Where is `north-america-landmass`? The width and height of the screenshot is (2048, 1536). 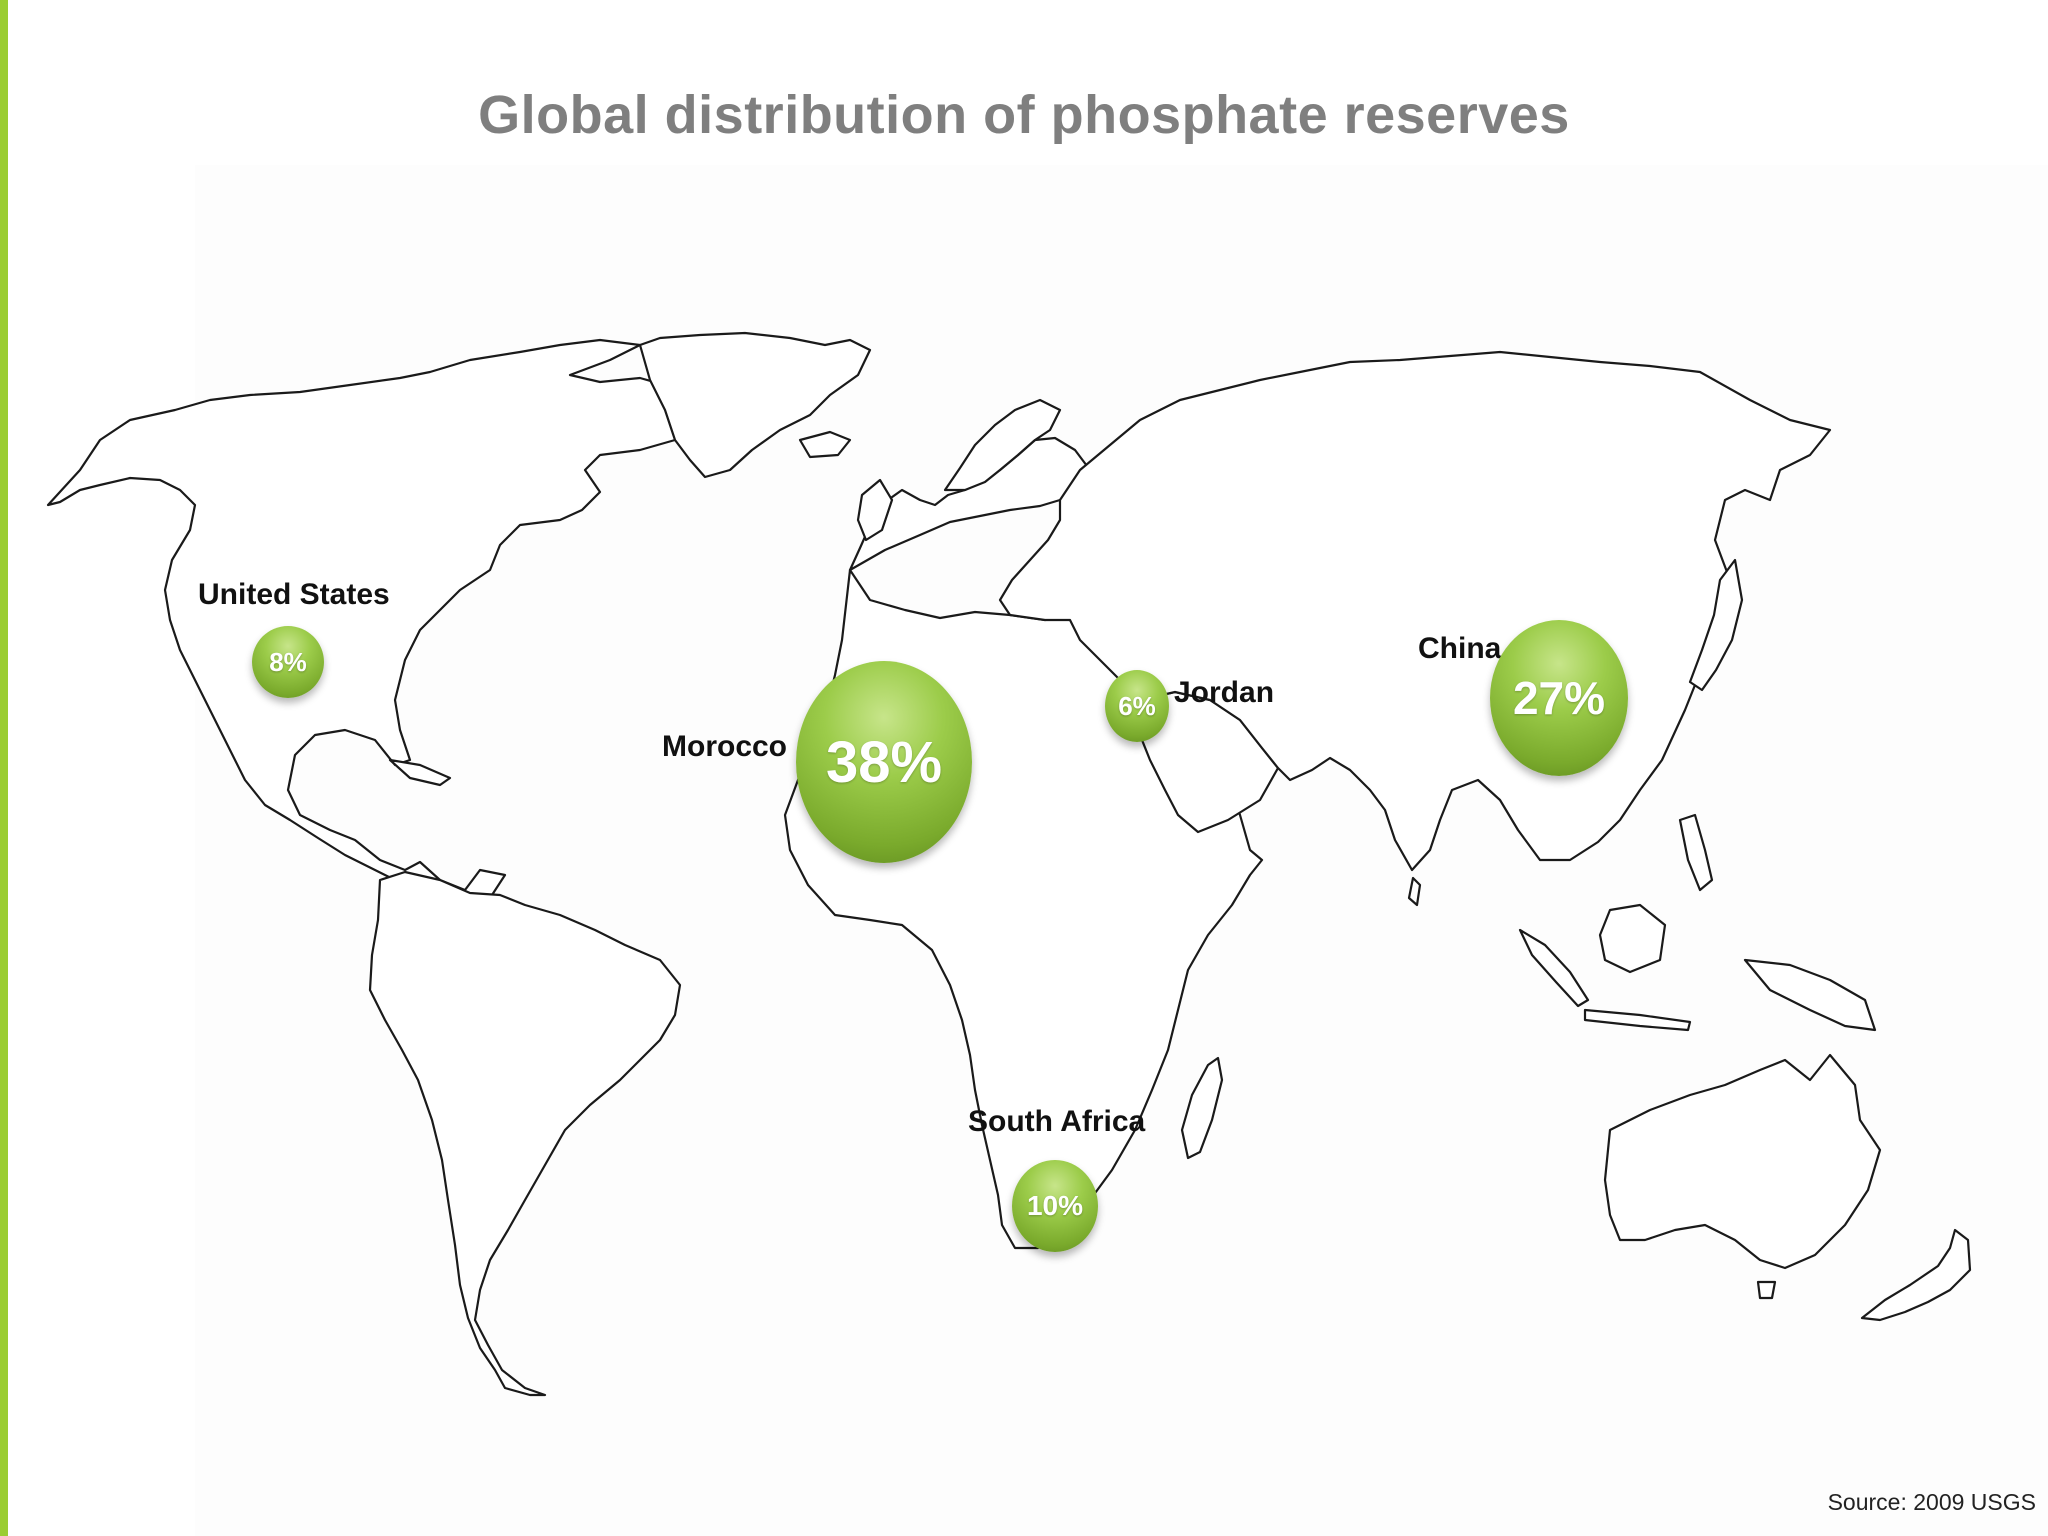 north-america-landmass is located at coordinates (374, 625).